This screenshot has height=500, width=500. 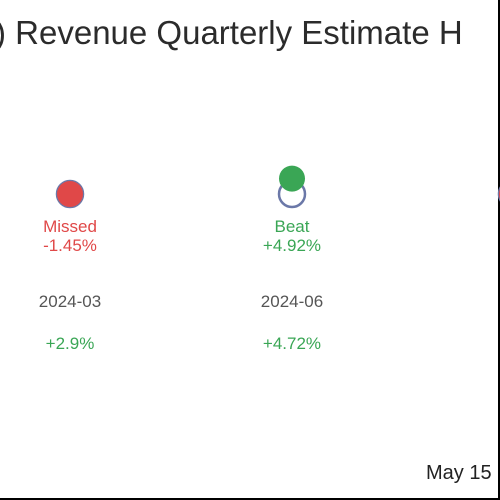 What do you see at coordinates (292, 301) in the screenshot?
I see `period-label: 2024-06` at bounding box center [292, 301].